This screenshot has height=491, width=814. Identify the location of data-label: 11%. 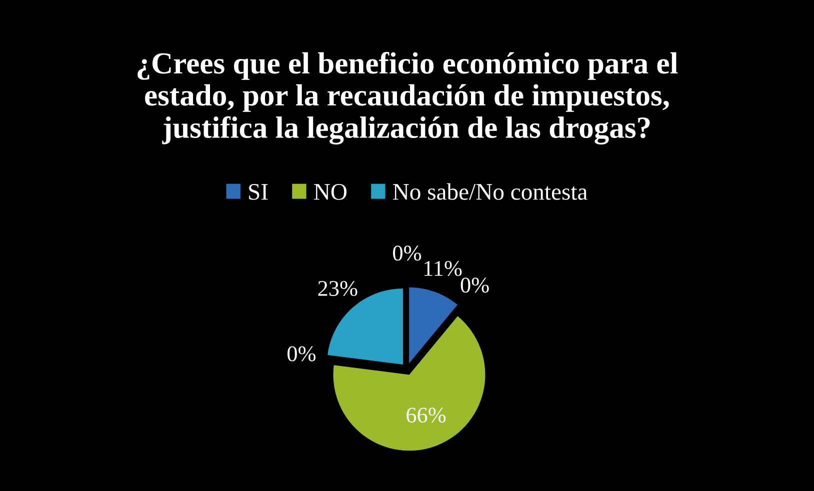
(443, 268).